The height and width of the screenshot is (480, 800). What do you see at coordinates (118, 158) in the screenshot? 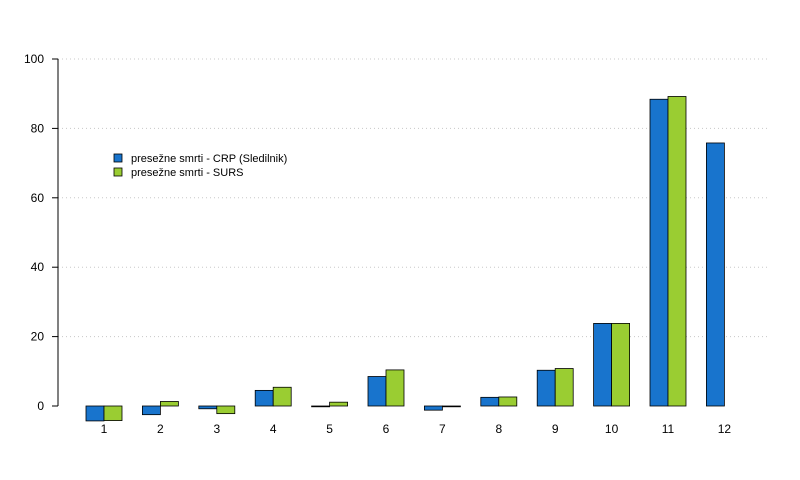
I see `legend-swatch-crp` at bounding box center [118, 158].